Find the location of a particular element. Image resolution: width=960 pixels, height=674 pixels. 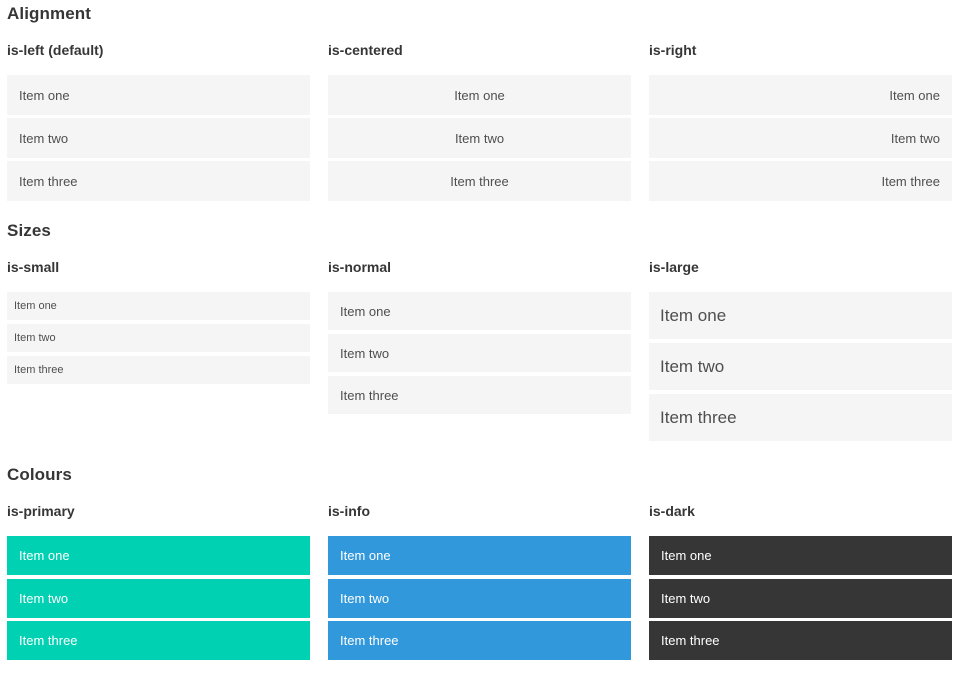

demo-list-left: Item one Item two Item three is located at coordinates (158, 138).